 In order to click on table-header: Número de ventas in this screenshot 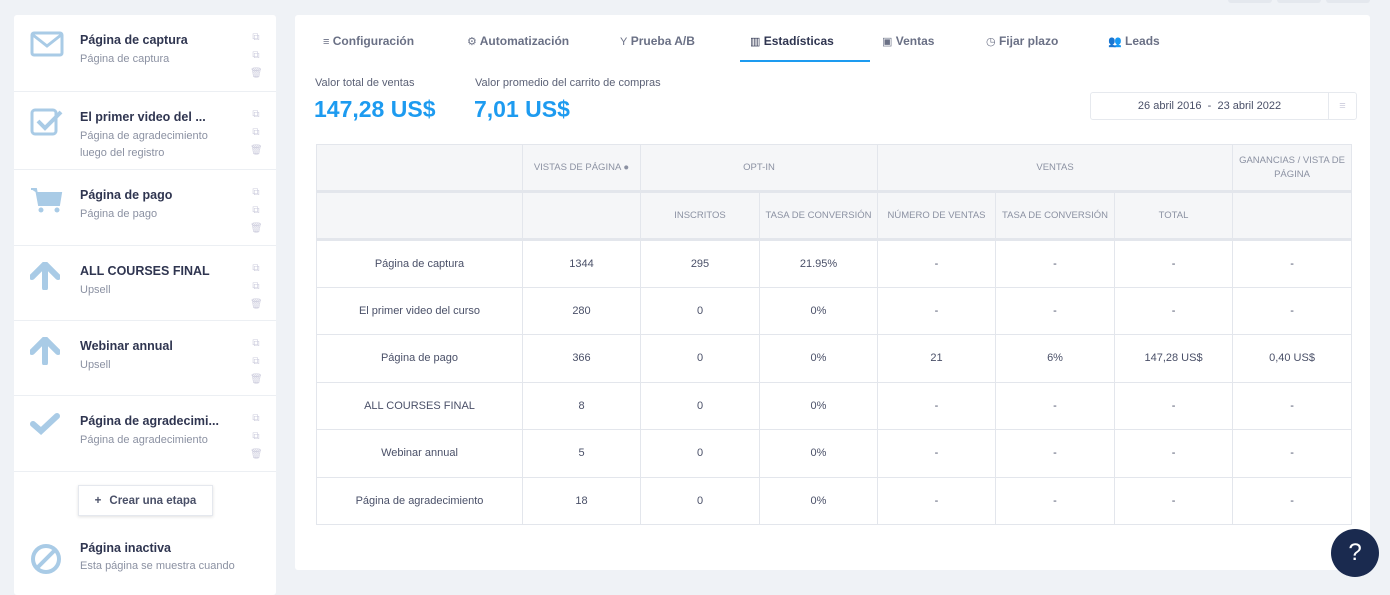, I will do `click(937, 215)`.